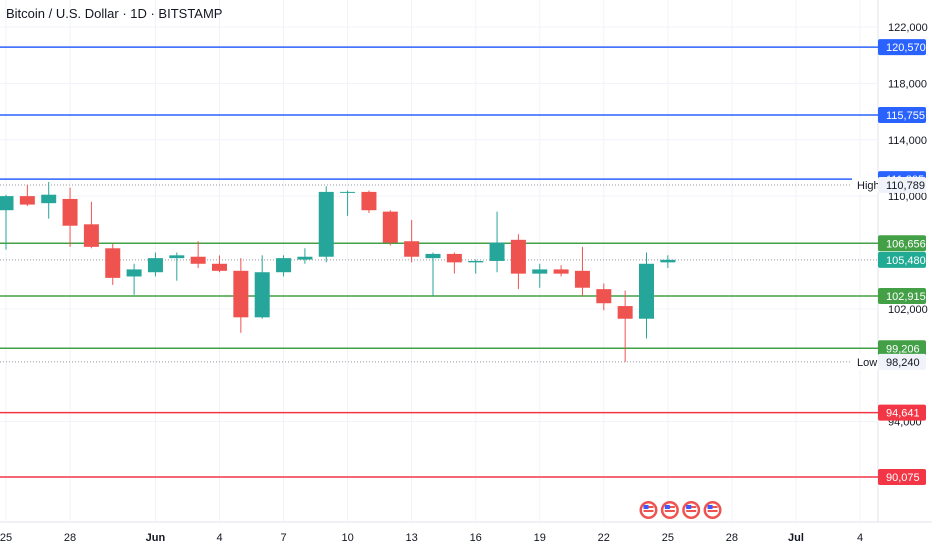 The height and width of the screenshot is (550, 932). I want to click on event-markers, so click(680, 510).